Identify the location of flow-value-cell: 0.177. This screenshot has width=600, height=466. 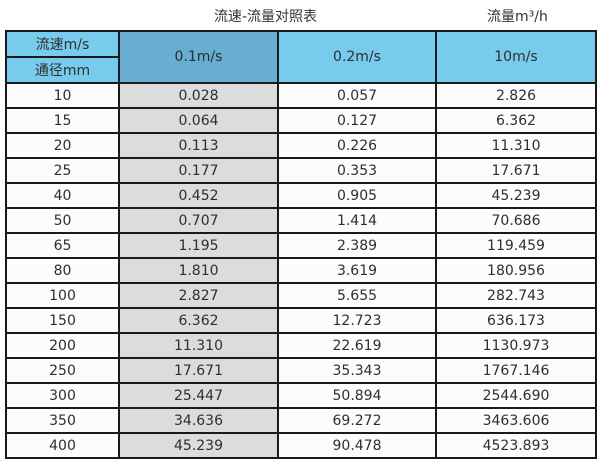
(198, 170).